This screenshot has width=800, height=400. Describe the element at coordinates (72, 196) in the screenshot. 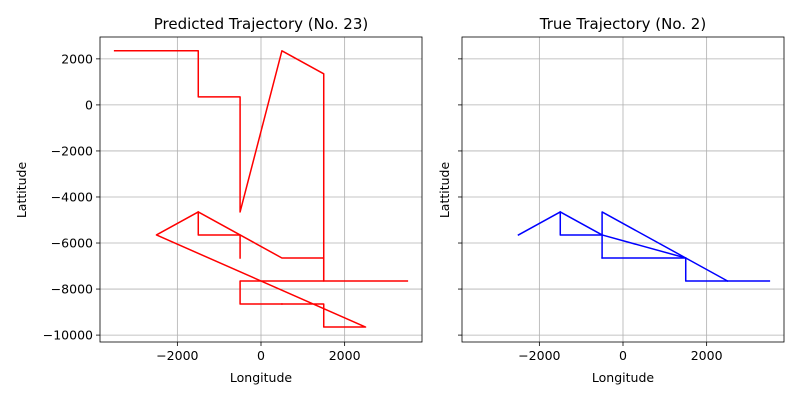

I see `y-tick-label: −4000` at that location.